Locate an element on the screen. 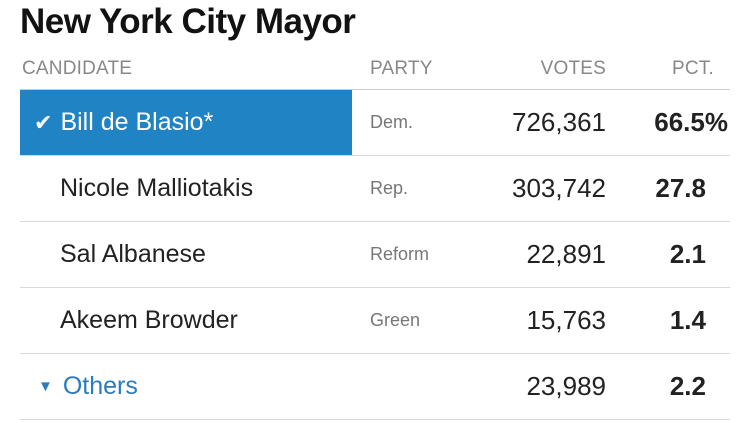  candidate-cell: Nicole Malliotakis is located at coordinates (186, 188).